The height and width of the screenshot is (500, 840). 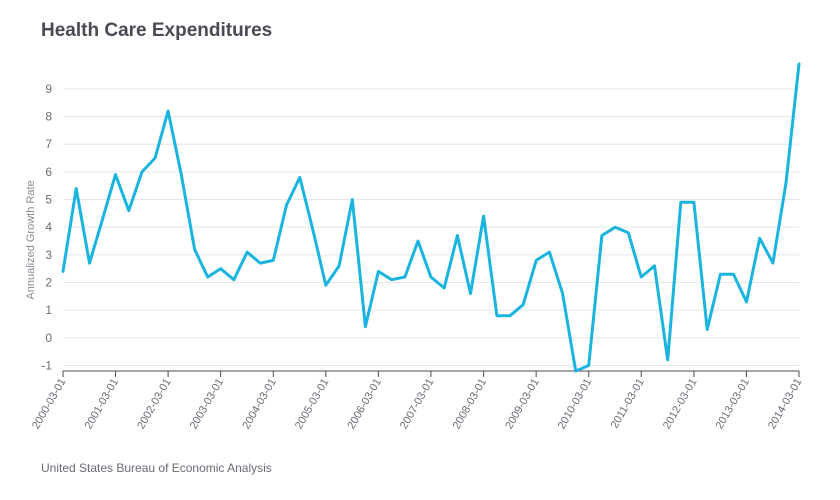 What do you see at coordinates (680, 404) in the screenshot?
I see `x-tick-label: 2012-03-01` at bounding box center [680, 404].